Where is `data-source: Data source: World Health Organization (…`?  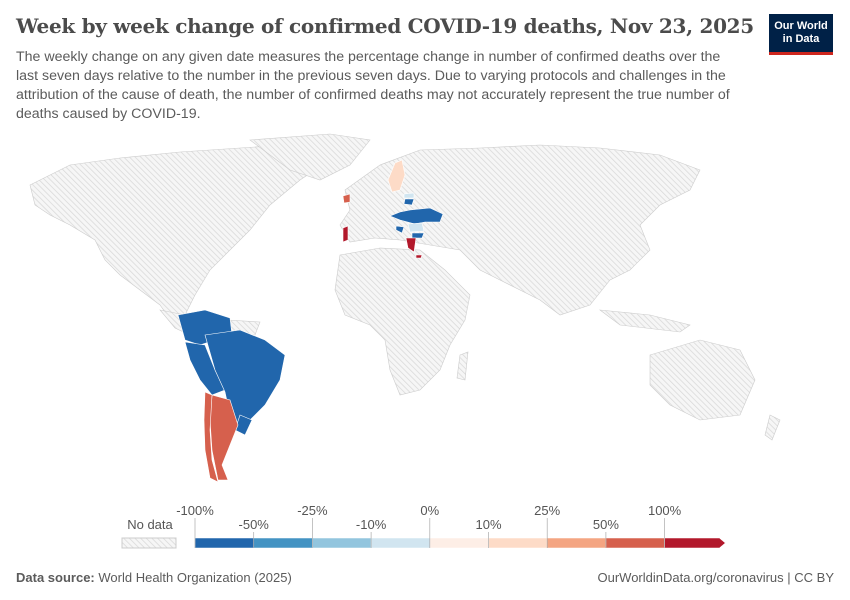 data-source: Data source: World Health Organization (… is located at coordinates (154, 577).